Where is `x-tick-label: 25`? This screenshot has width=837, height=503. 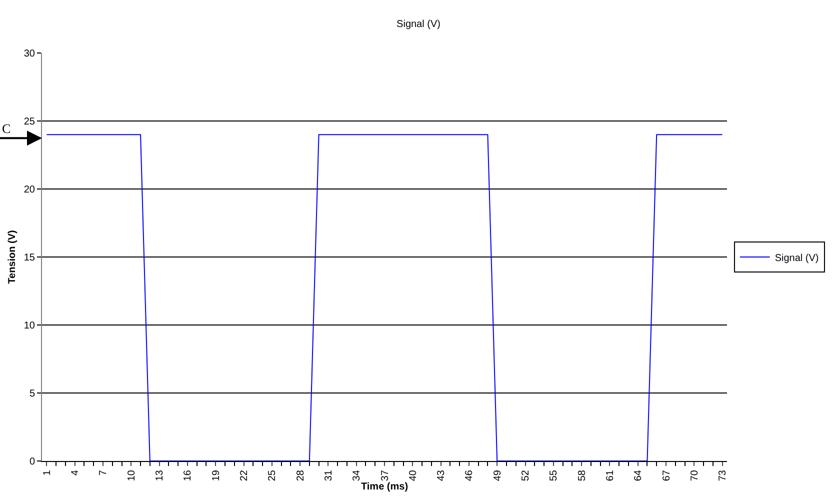
x-tick-label: 25 is located at coordinates (272, 476).